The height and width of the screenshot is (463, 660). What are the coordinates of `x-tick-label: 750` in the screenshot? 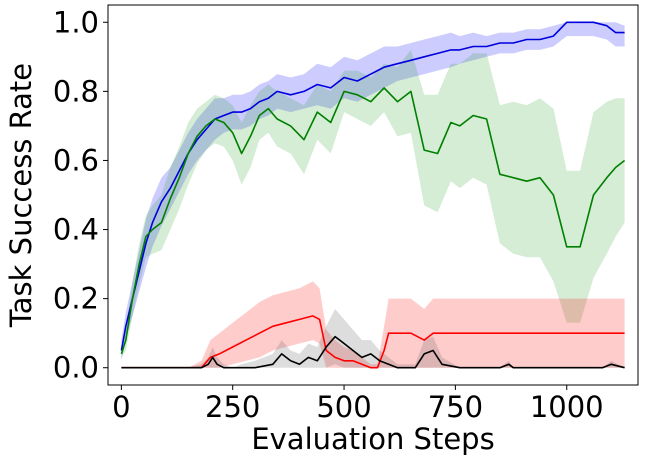 It's located at (455, 407).